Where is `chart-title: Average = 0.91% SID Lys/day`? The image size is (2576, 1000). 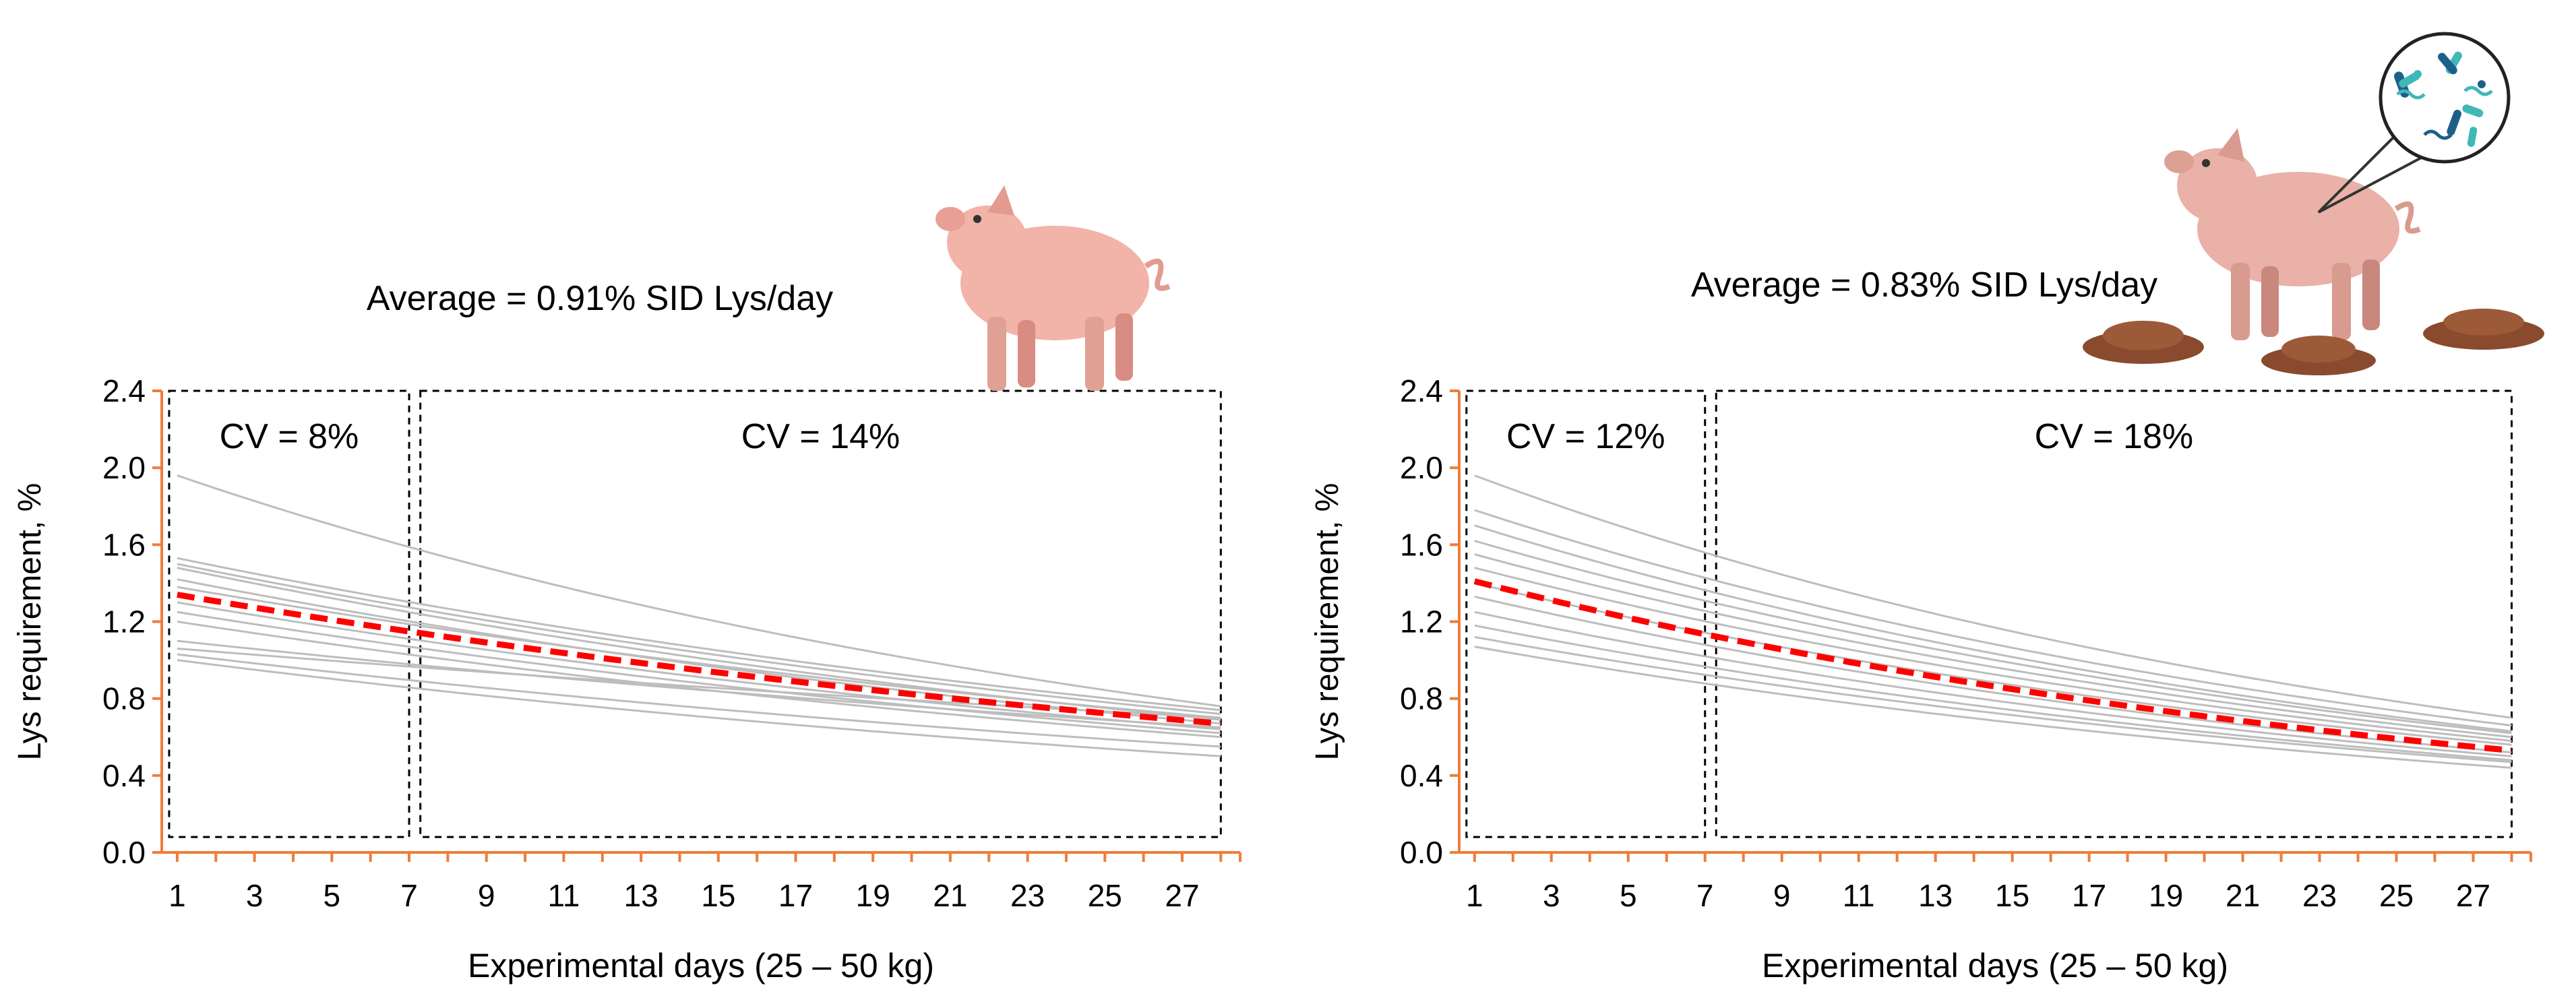 chart-title: Average = 0.91% SID Lys/day is located at coordinates (600, 298).